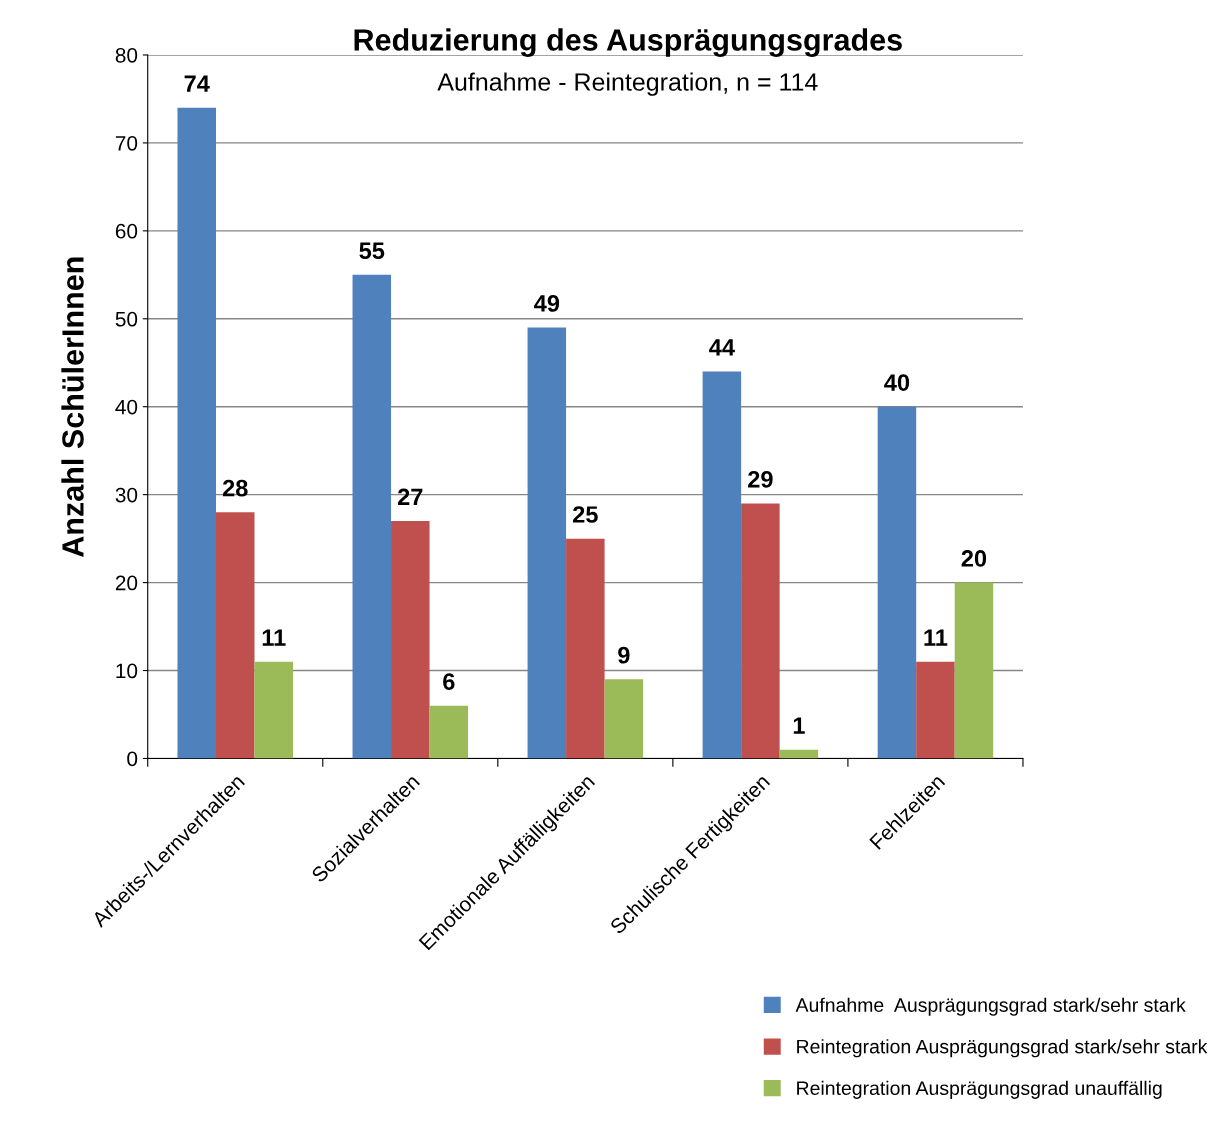 This screenshot has height=1122, width=1231. Describe the element at coordinates (197, 83) in the screenshot. I see `data-label: 74` at that location.